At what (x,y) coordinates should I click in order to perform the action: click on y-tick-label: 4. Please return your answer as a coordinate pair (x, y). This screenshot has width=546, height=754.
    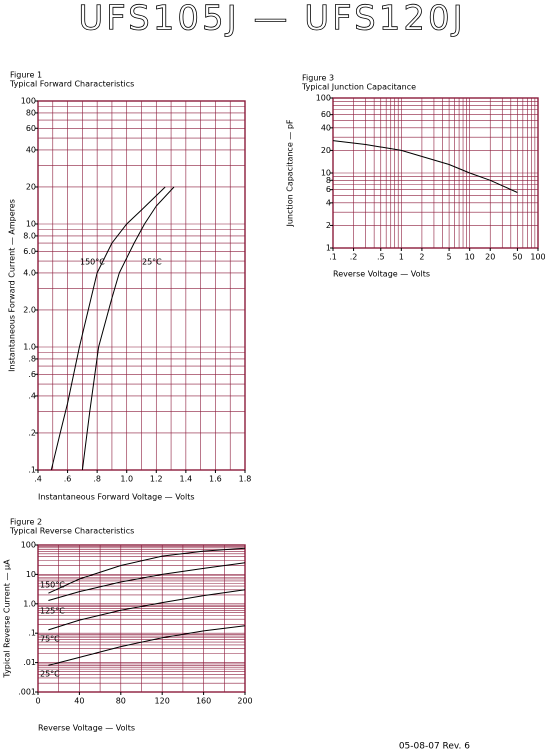
    Looking at the image, I should click on (328, 202).